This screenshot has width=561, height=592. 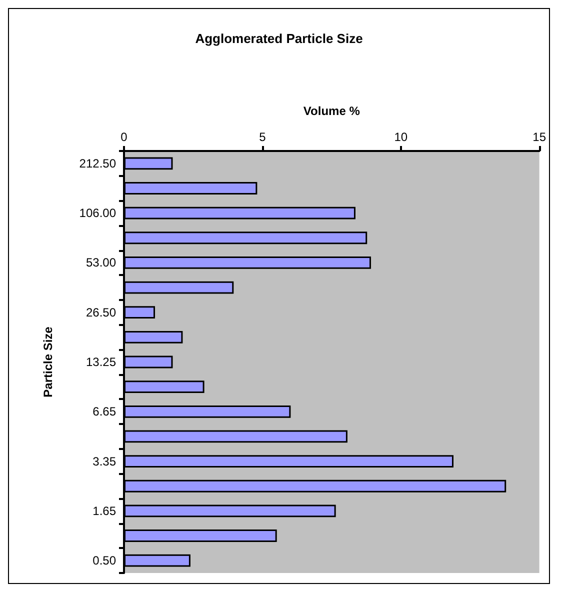 I want to click on y-tick-label: 53.00, so click(x=101, y=263).